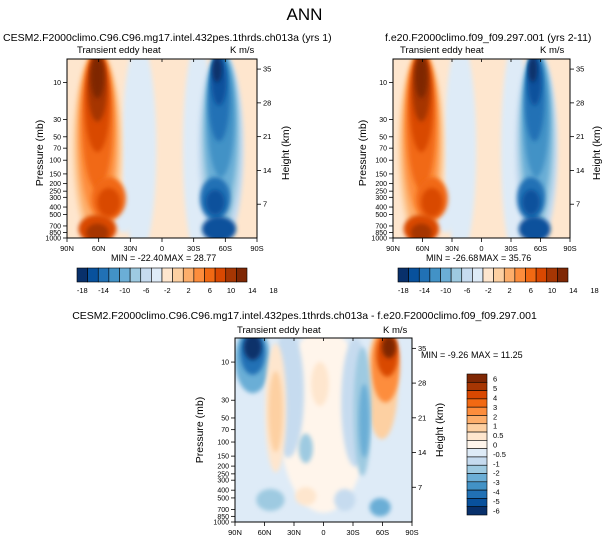  I want to click on y-tick-label: 850, so click(381, 233).